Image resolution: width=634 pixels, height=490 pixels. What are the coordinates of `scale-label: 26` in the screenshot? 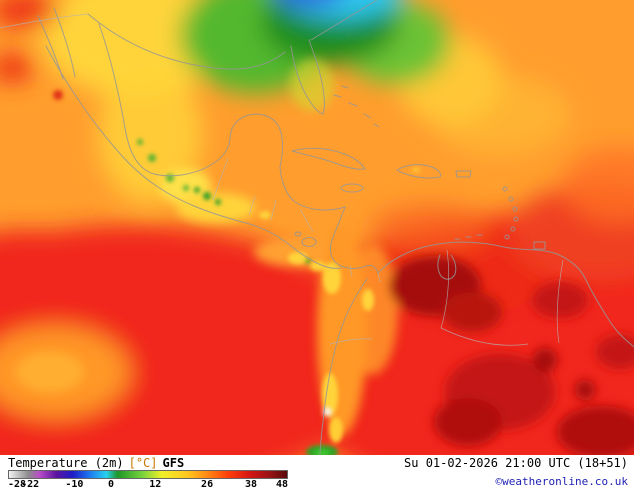 It's located at (207, 484).